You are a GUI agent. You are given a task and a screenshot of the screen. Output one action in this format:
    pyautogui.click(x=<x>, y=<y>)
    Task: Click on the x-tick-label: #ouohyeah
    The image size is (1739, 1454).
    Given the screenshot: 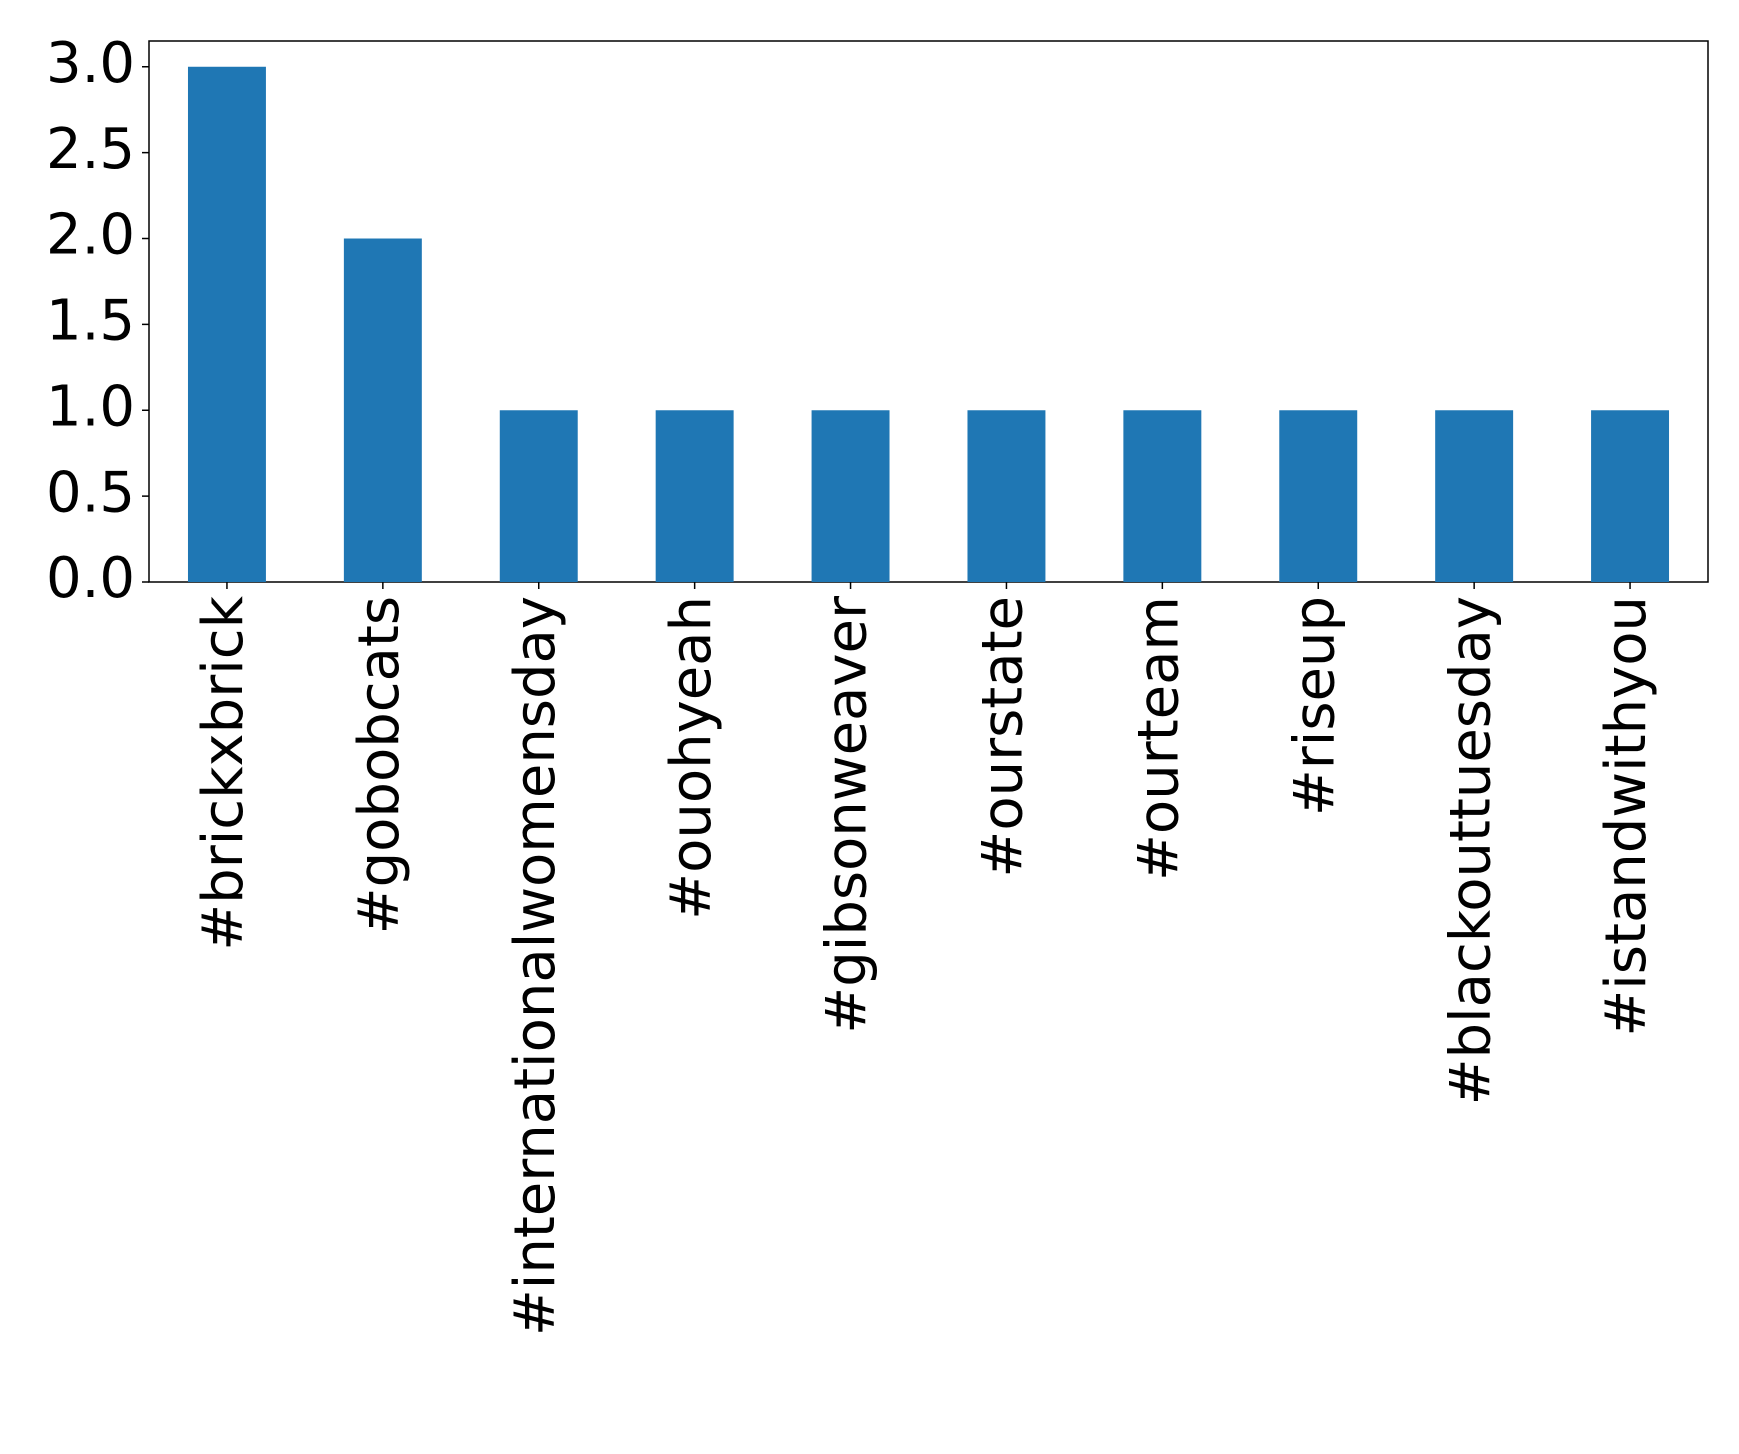 What is the action you would take?
    pyautogui.click(x=691, y=758)
    